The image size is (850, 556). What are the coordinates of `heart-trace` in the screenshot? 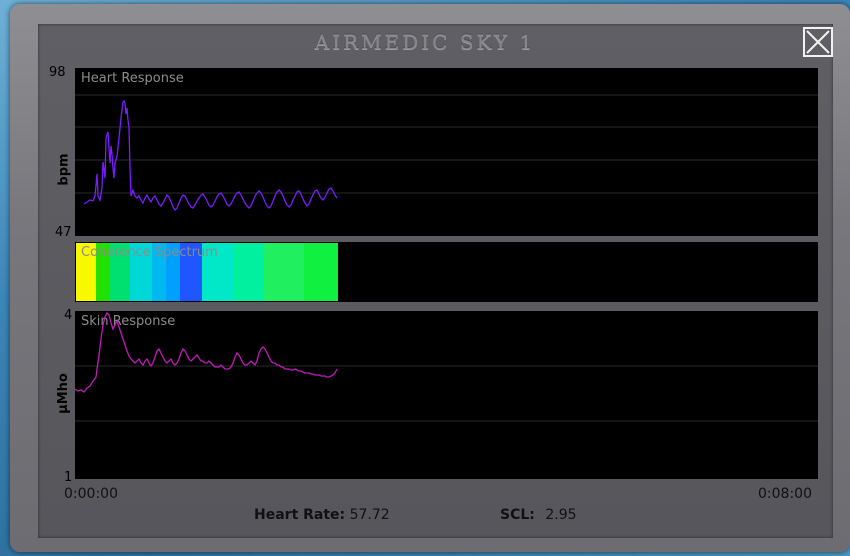 It's located at (210, 155).